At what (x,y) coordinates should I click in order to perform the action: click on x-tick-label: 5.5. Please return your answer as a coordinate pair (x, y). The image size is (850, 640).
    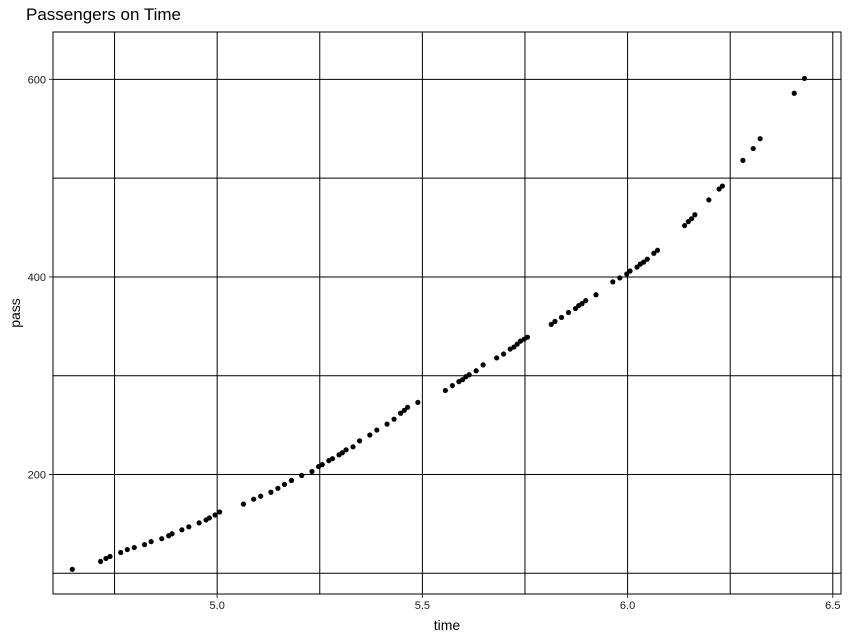
    Looking at the image, I should click on (422, 606).